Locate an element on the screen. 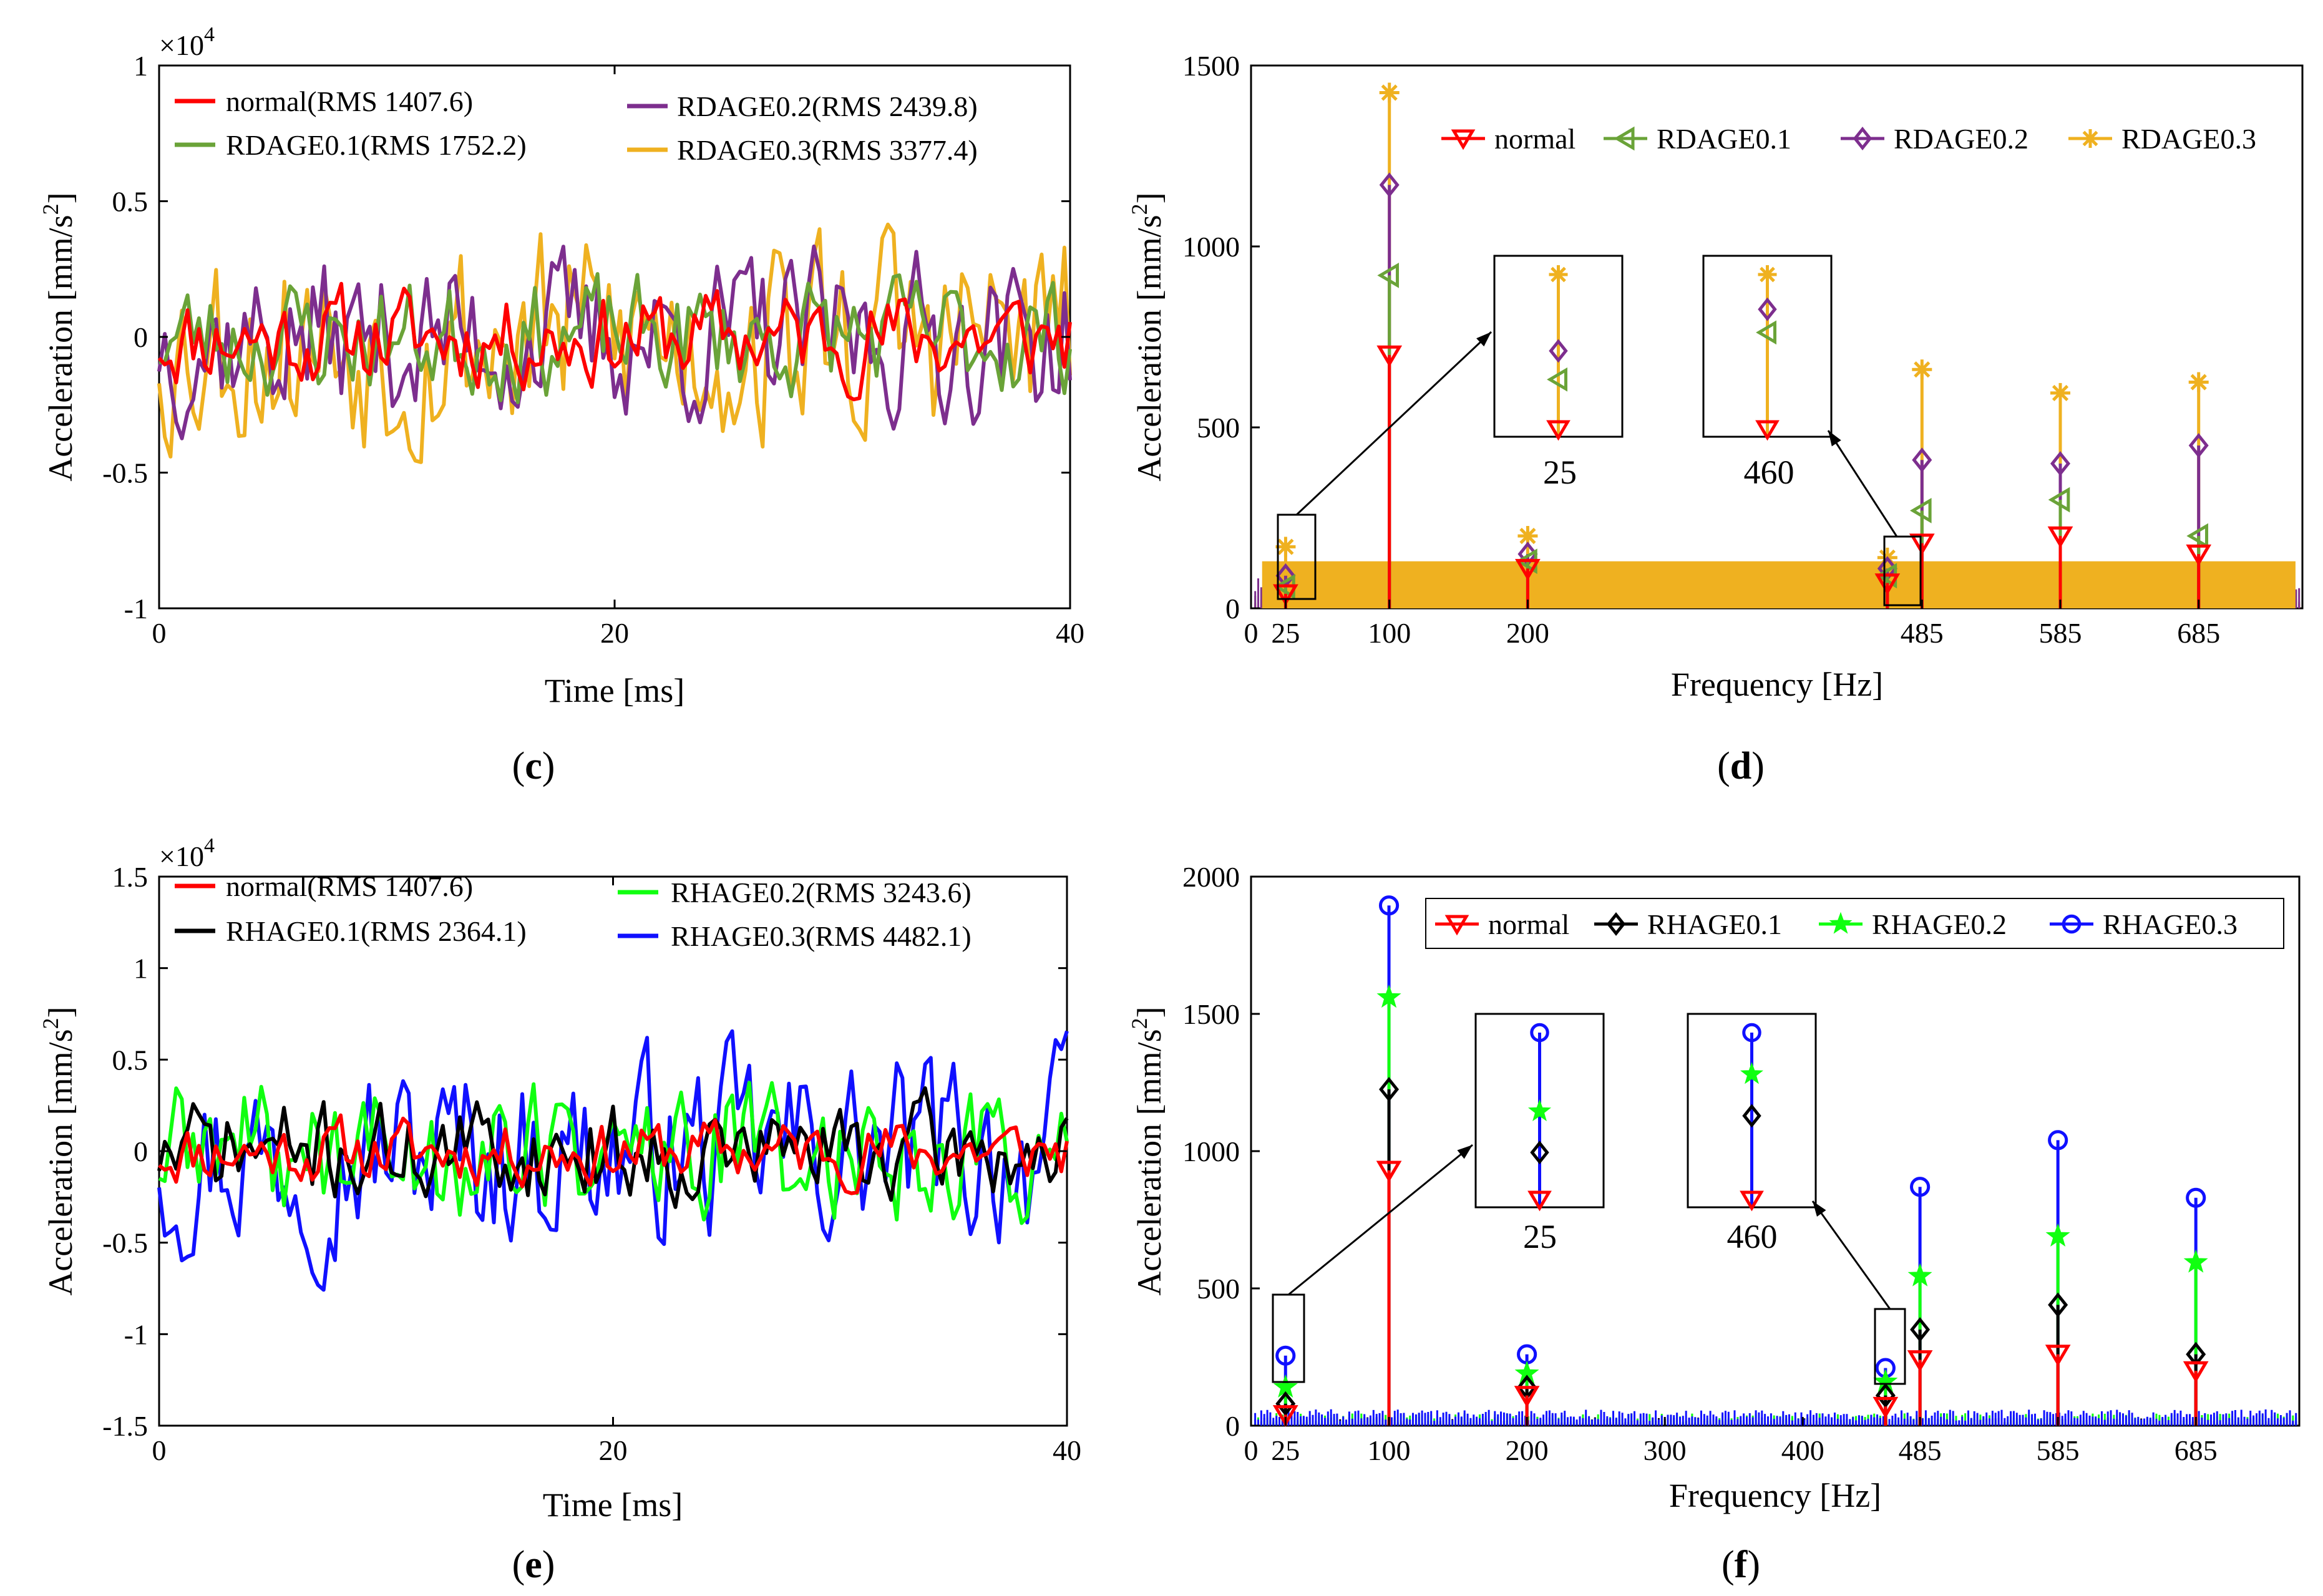 Image resolution: width=2323 pixels, height=1596 pixels. y-tick-label: -0.5 is located at coordinates (125, 1243).